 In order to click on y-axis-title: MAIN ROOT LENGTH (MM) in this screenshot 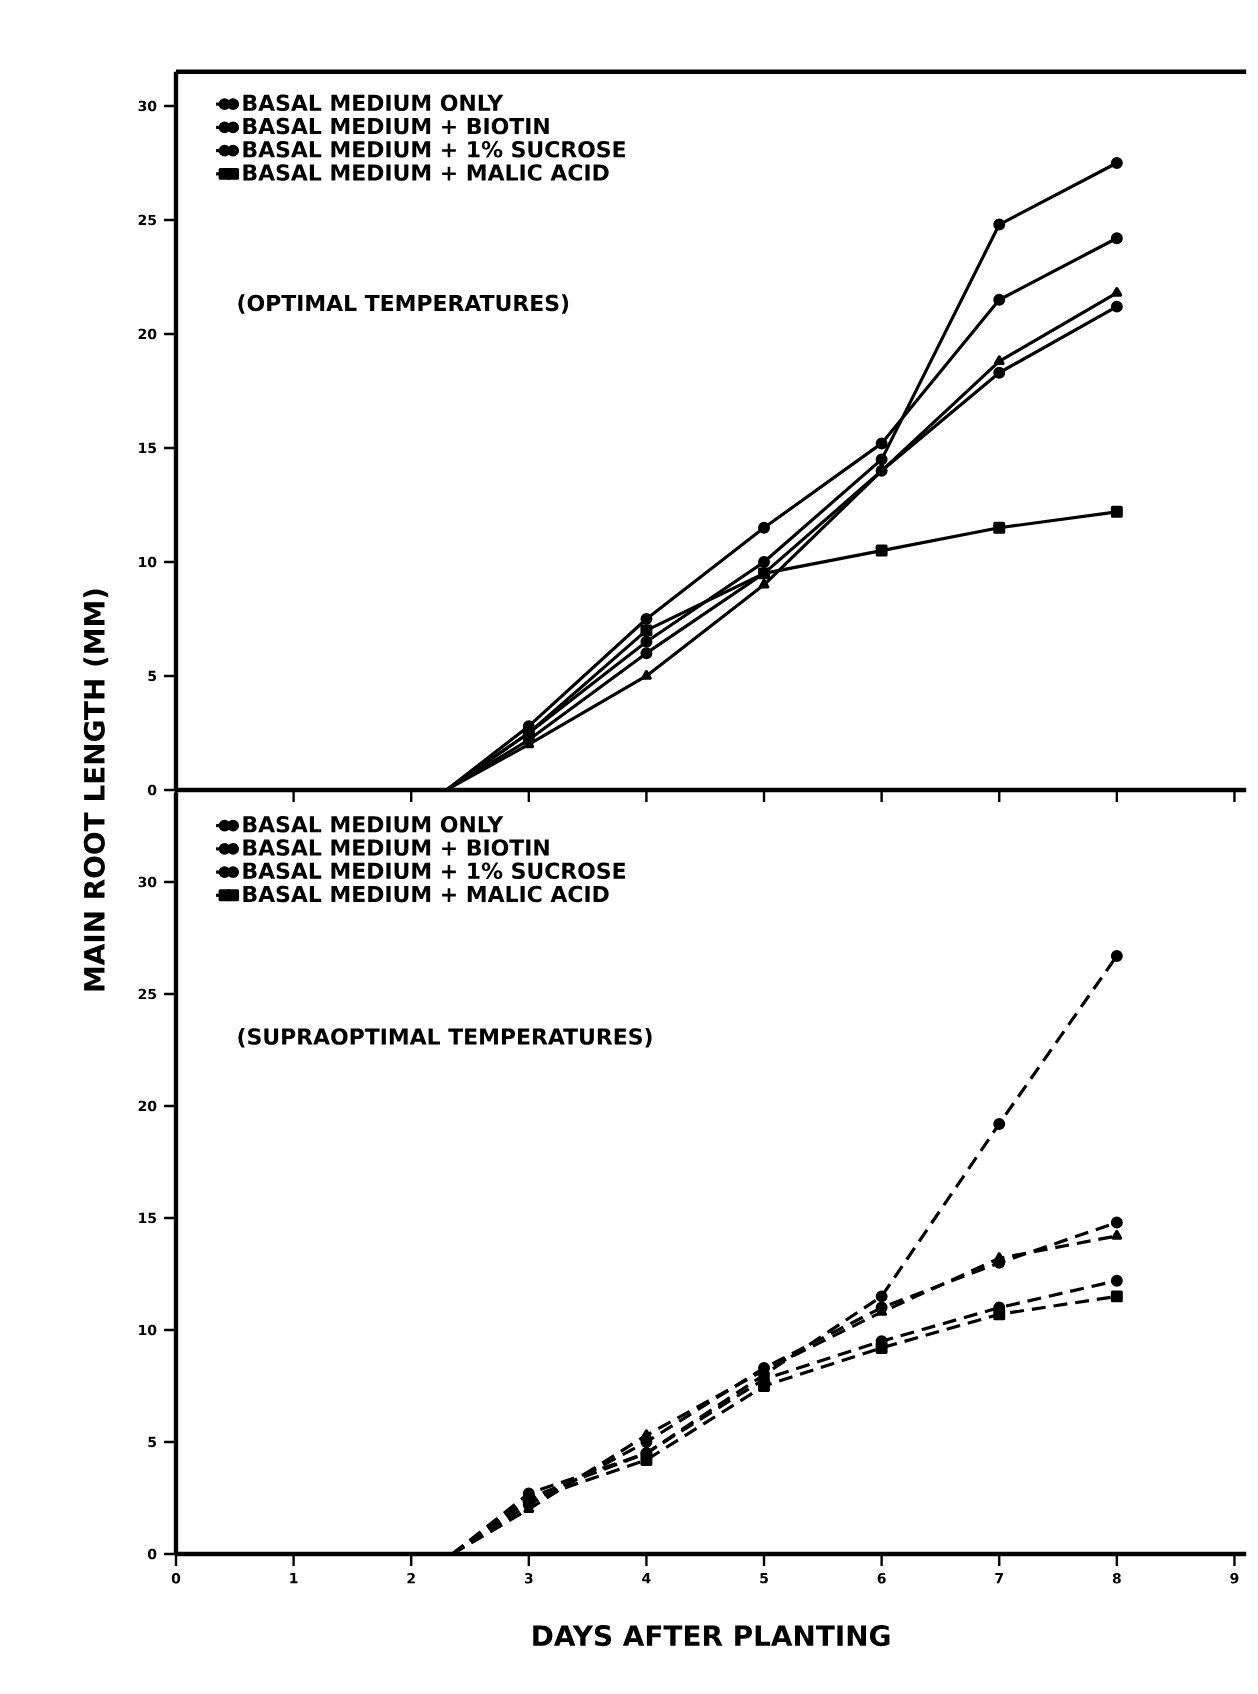, I will do `click(96, 790)`.